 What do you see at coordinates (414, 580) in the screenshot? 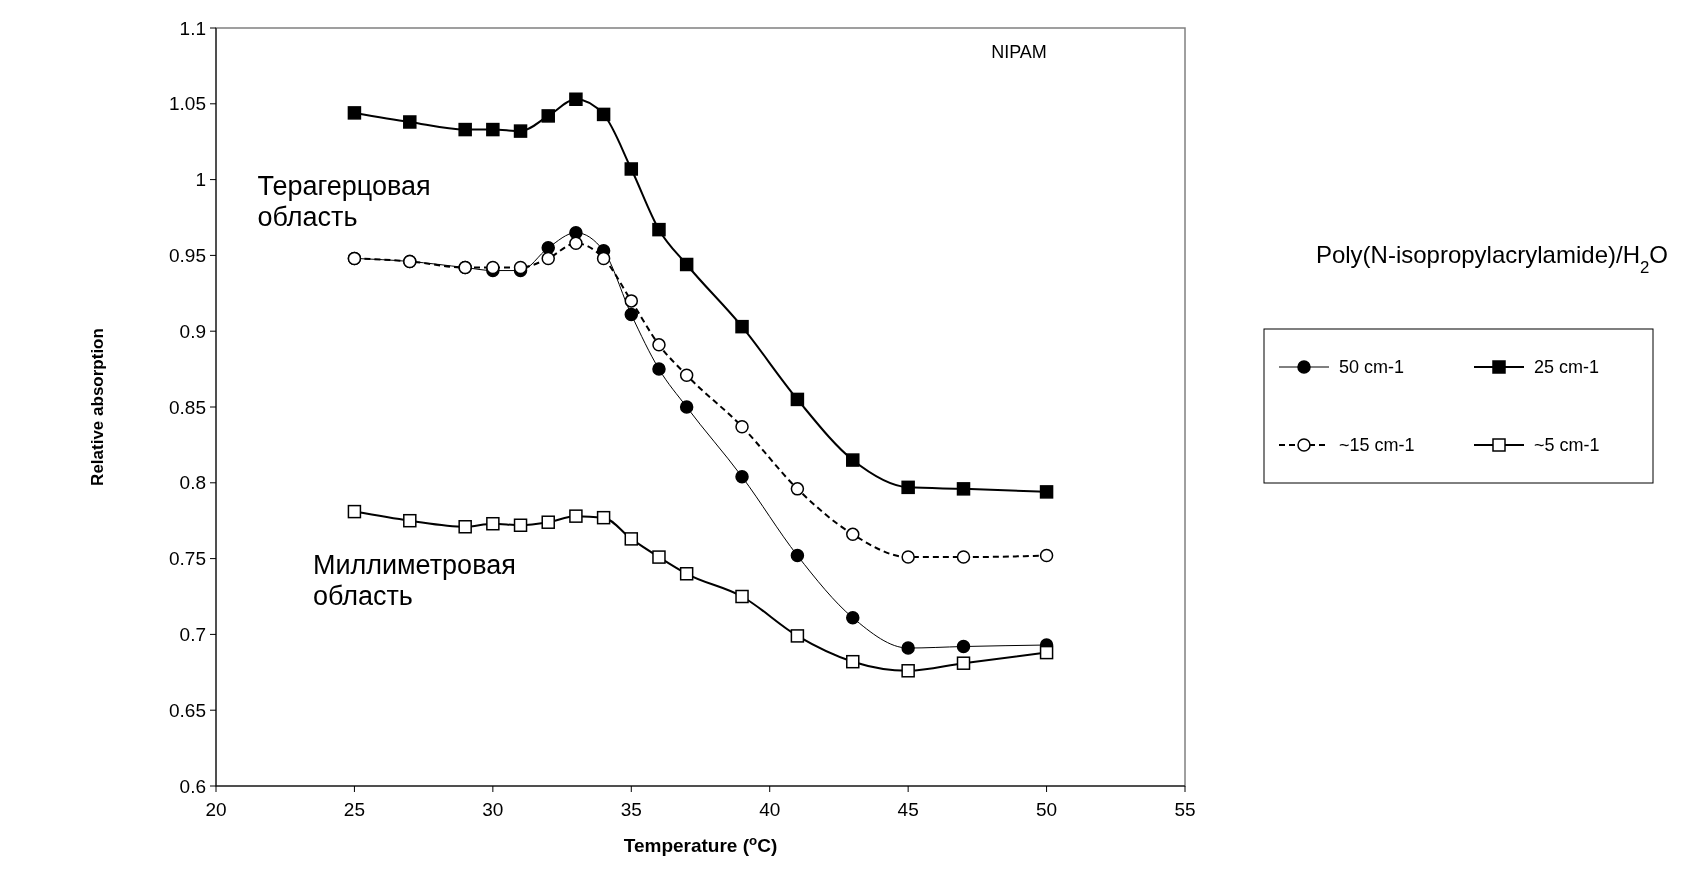
I see `annotation: Миллиметровая область` at bounding box center [414, 580].